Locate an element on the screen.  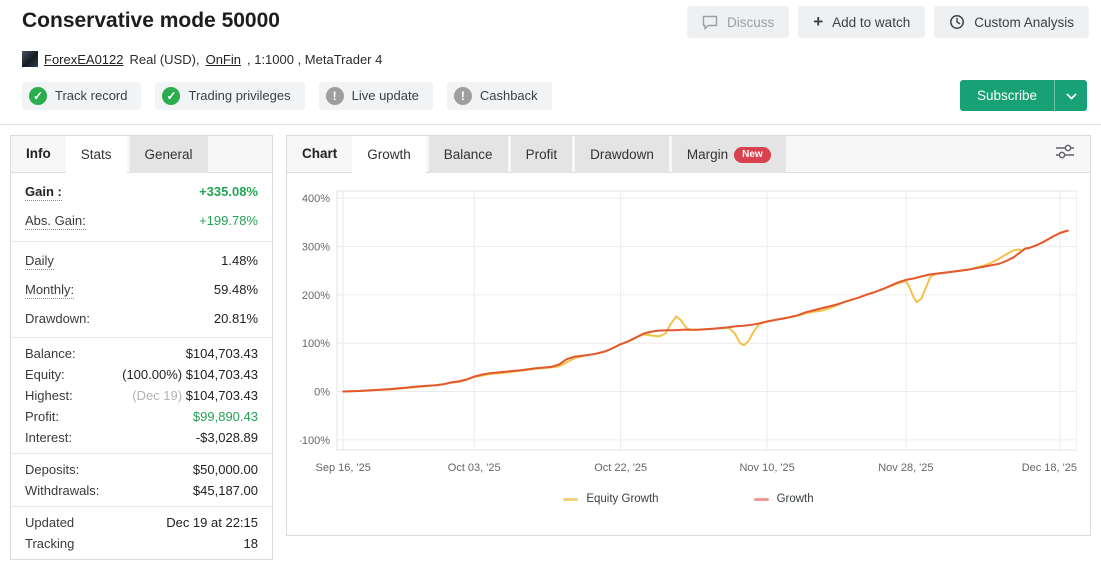
tab-drawdown: Drawdown is located at coordinates (622, 154).